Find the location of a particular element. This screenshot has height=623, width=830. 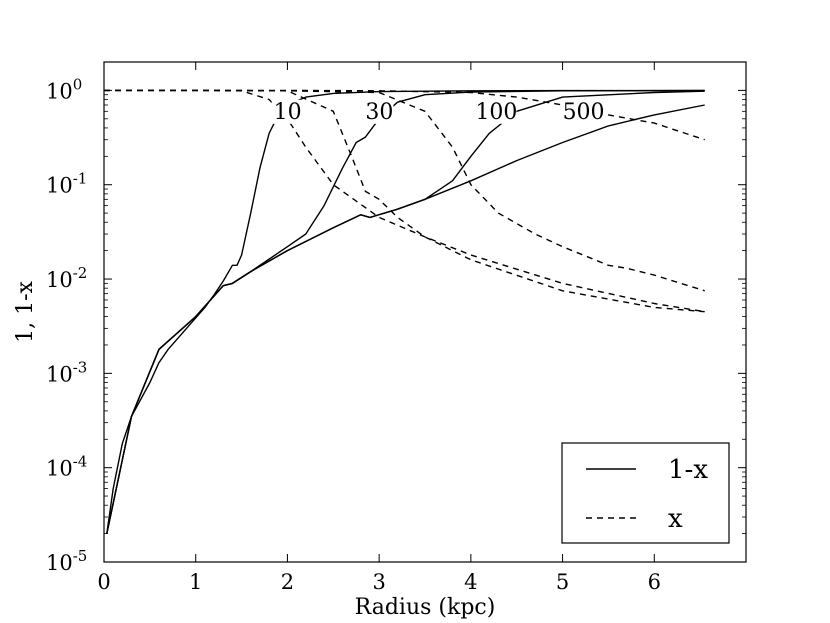

y-tick-label: 10⁻³ is located at coordinates (66, 372).